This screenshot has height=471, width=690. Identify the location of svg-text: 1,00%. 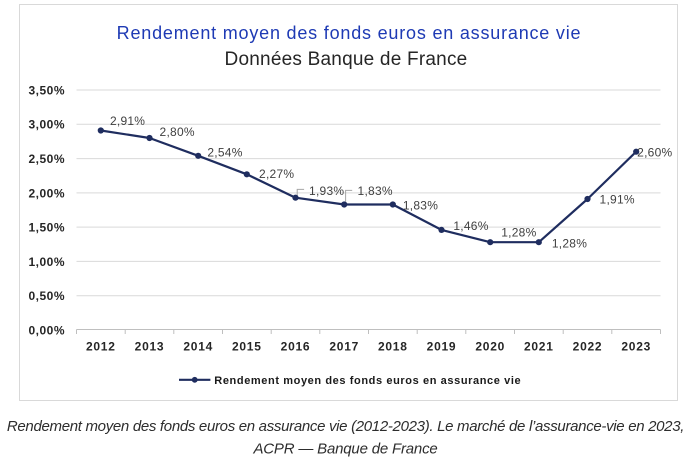
(46, 262).